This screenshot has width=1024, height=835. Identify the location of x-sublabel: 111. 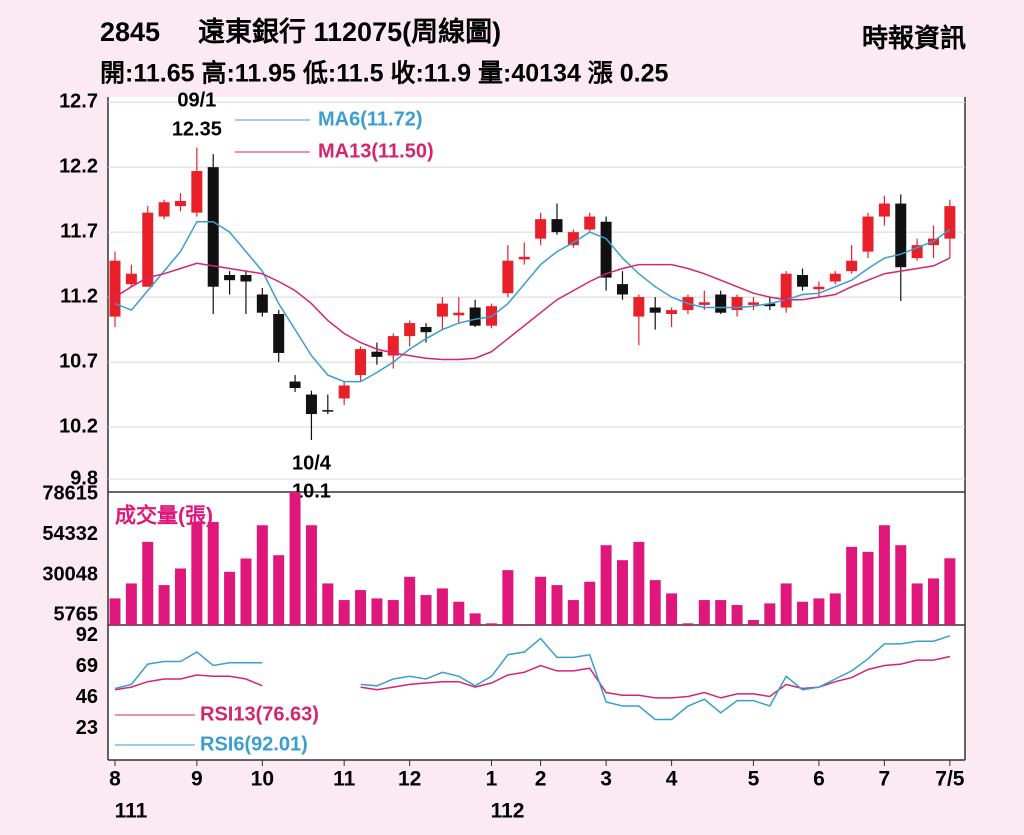
(131, 811).